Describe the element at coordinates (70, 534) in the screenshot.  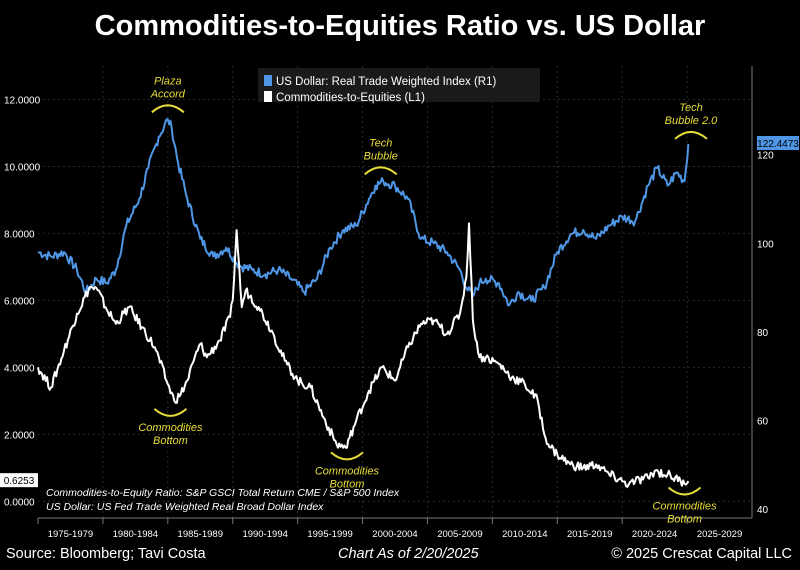
I see `x-tick-label: 1975-1979` at that location.